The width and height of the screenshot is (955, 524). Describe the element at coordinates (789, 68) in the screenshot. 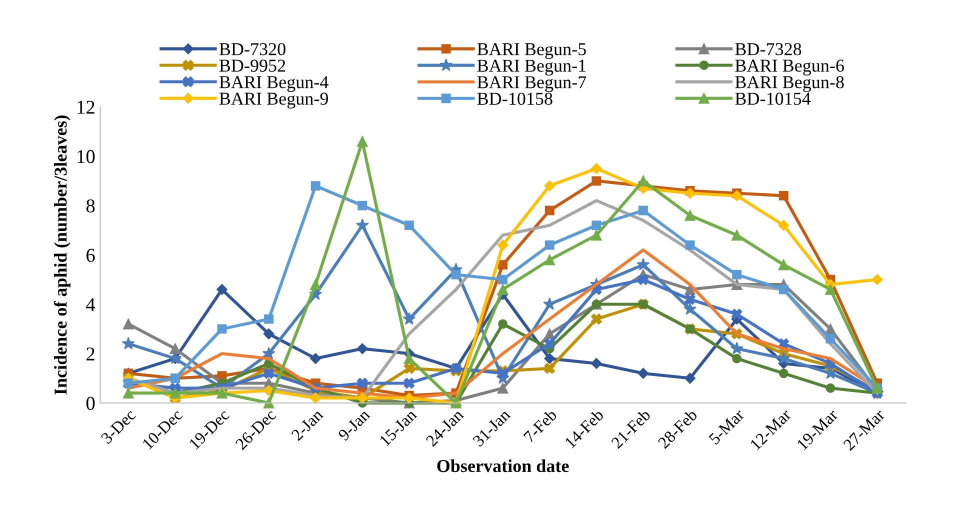

I see `legend-label: BARI Begun-6` at that location.